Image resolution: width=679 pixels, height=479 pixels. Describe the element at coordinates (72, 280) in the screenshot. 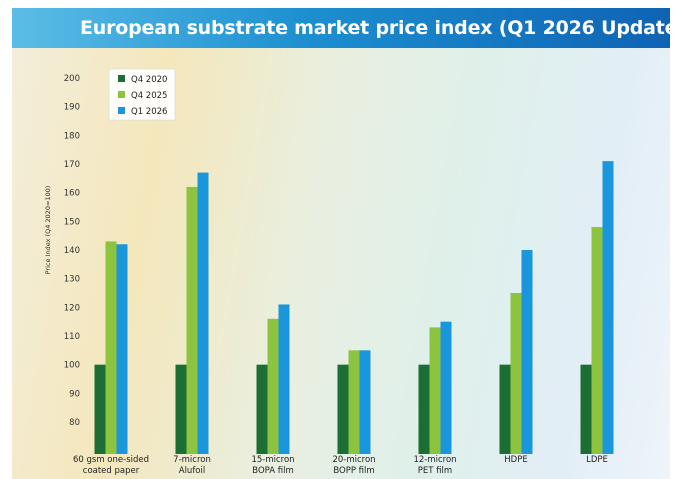

I see `y-tick-label: 130` at that location.